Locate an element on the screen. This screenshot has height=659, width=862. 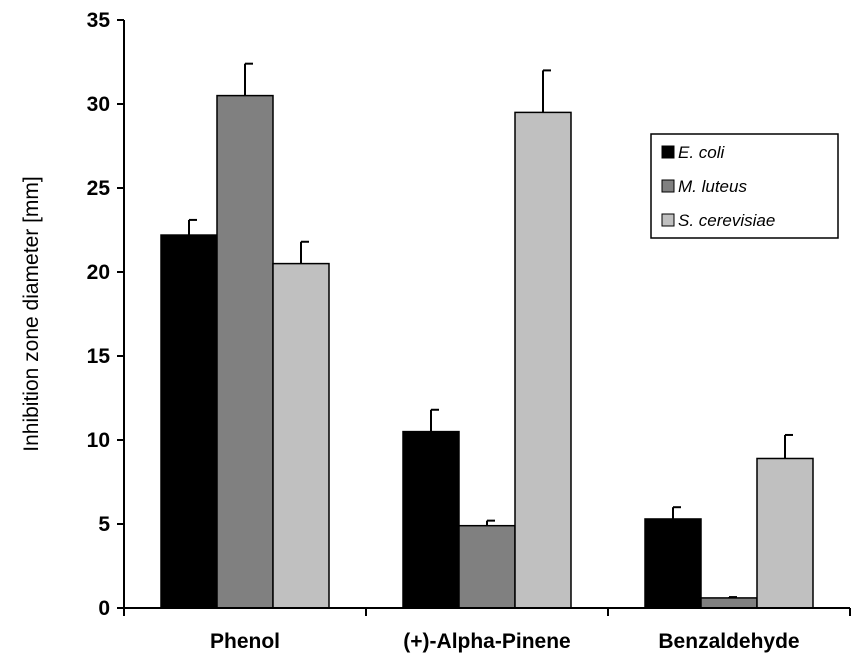
legend-items: E. coli M. luteus S. cerevisiae is located at coordinates (718, 186).